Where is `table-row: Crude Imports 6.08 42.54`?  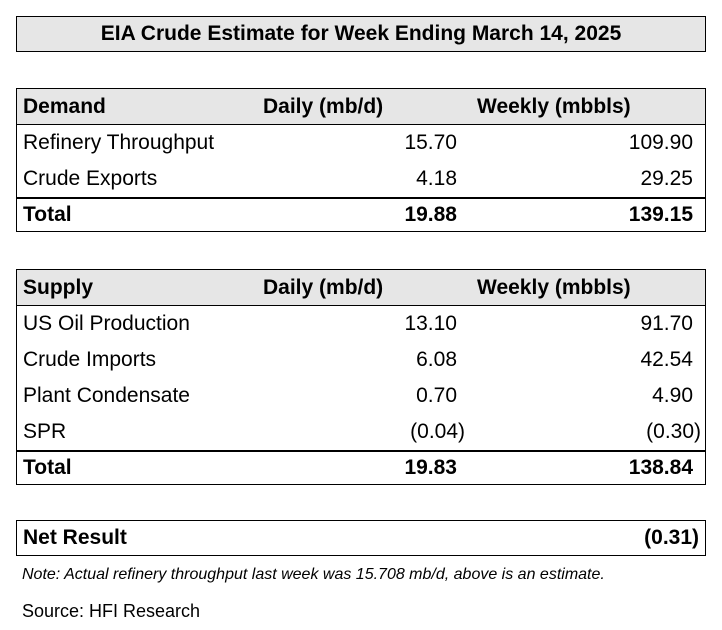 table-row: Crude Imports 6.08 42.54 is located at coordinates (361, 360).